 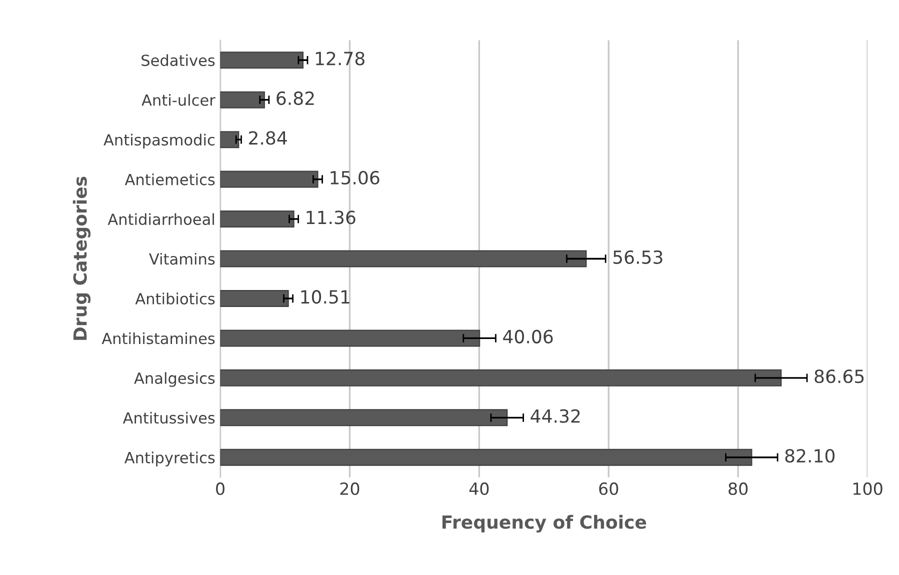 What do you see at coordinates (867, 489) in the screenshot?
I see `x-tick-label: 100` at bounding box center [867, 489].